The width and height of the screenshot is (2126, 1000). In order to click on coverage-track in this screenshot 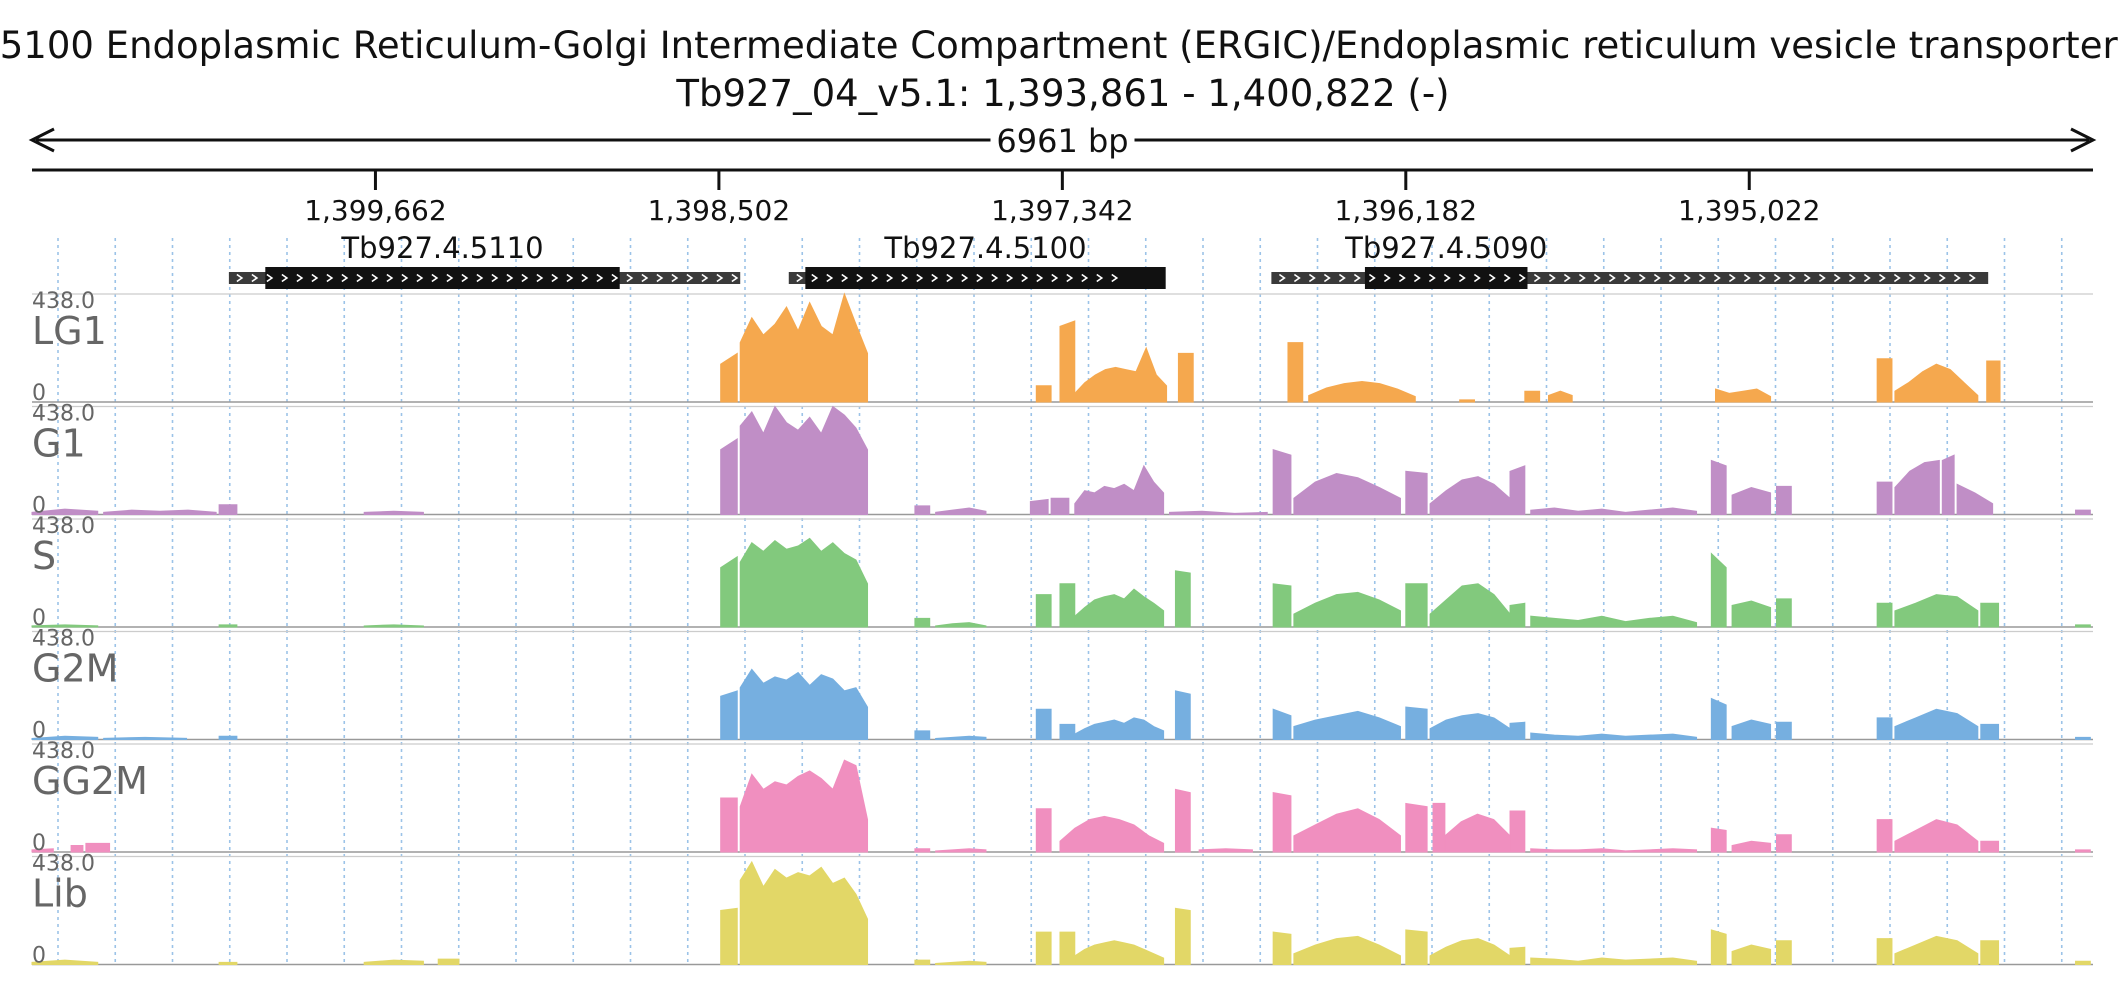, I will do `click(1062, 347)`.